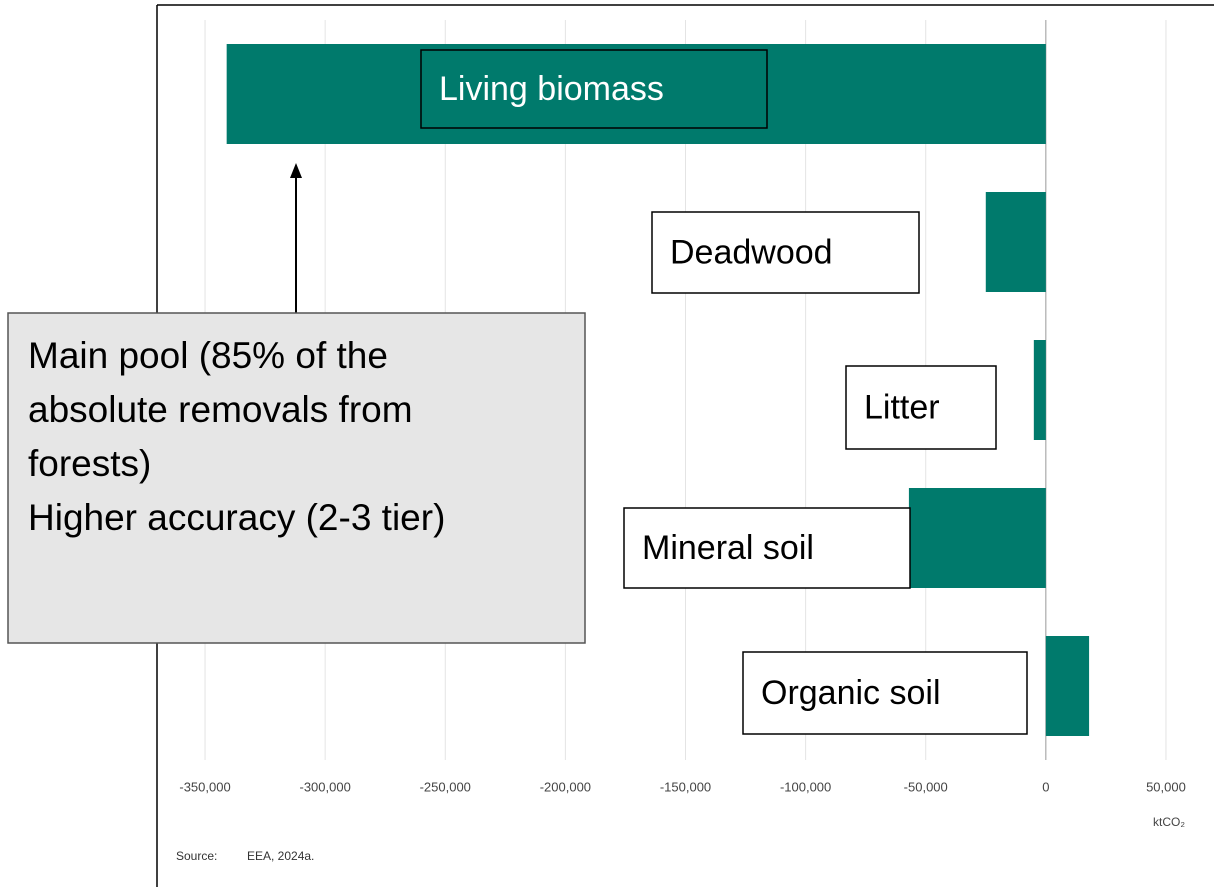  Describe the element at coordinates (324, 786) in the screenshot. I see `x-tick-label: -300,000` at that location.